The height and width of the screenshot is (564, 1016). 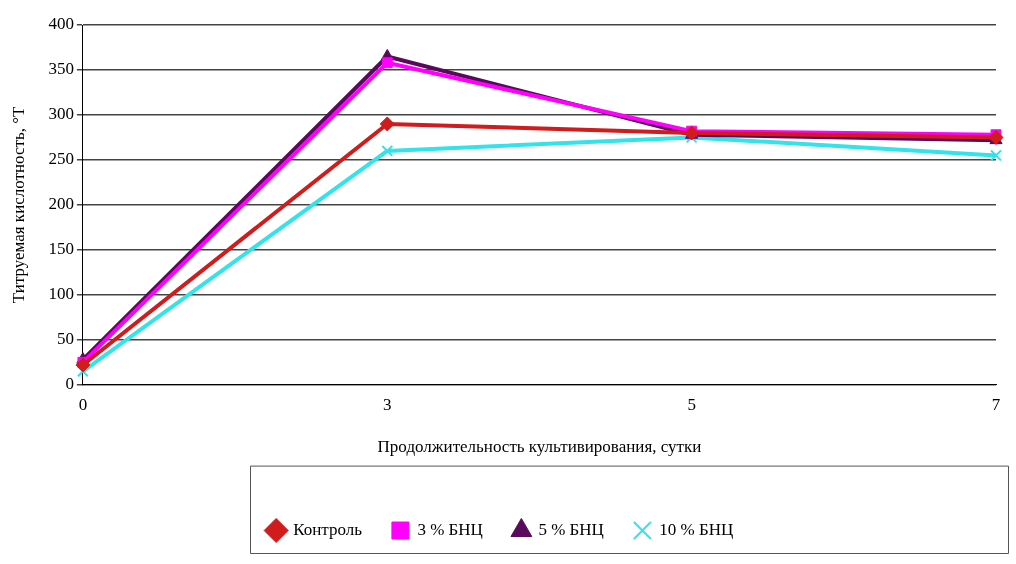 What do you see at coordinates (18, 205) in the screenshot?
I see `y-axis-title: Титруемая кислотность, °Т` at bounding box center [18, 205].